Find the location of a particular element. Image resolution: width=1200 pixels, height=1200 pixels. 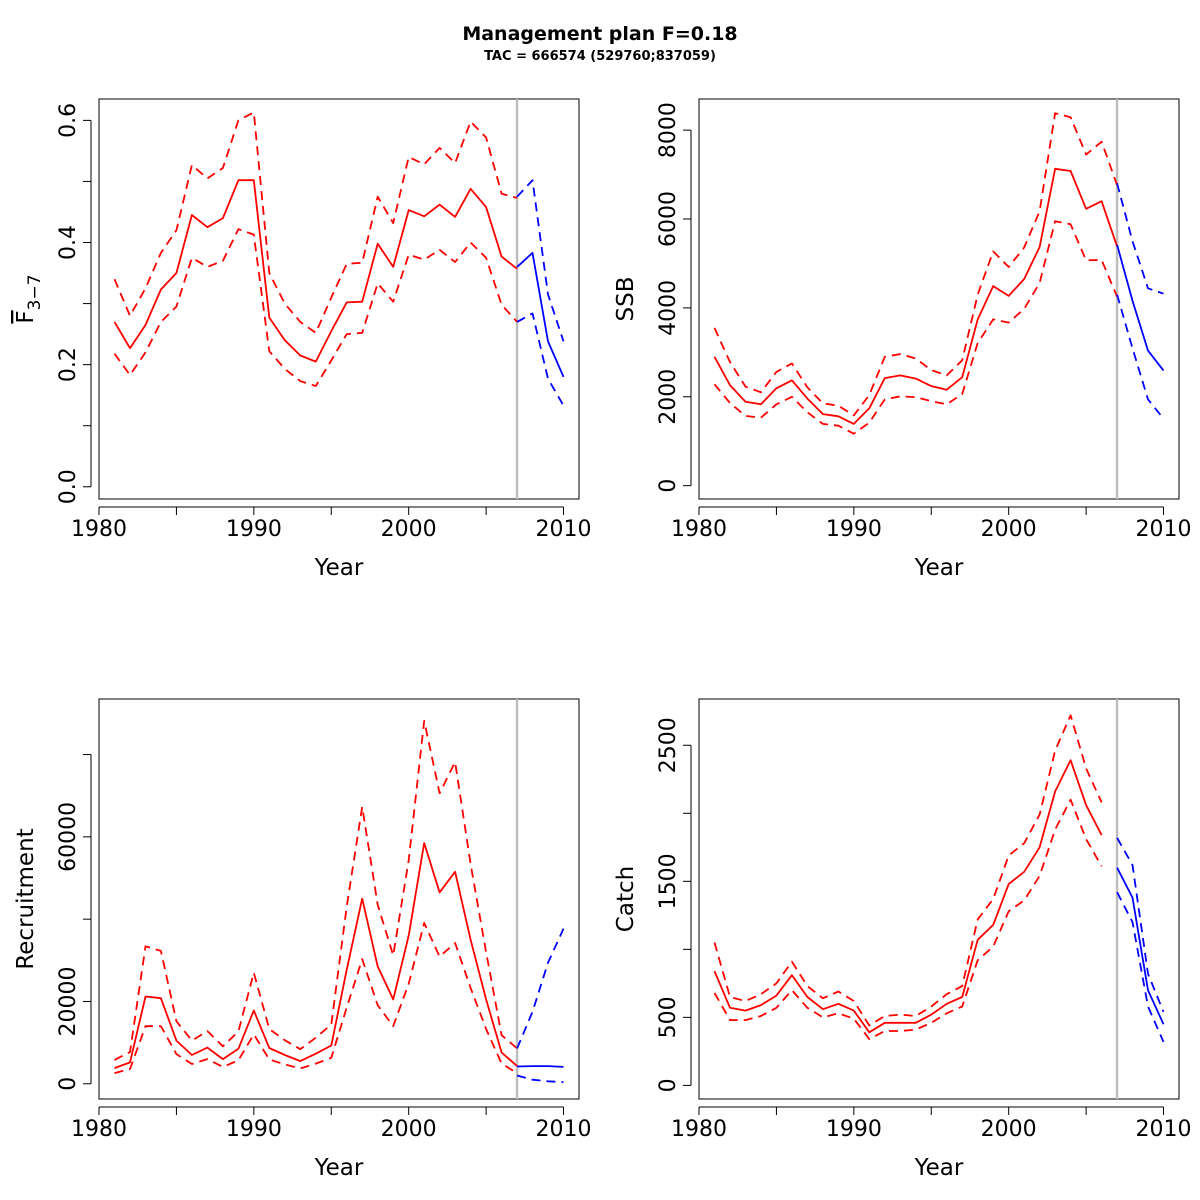

y-tick-label: 0.0 is located at coordinates (68, 486).